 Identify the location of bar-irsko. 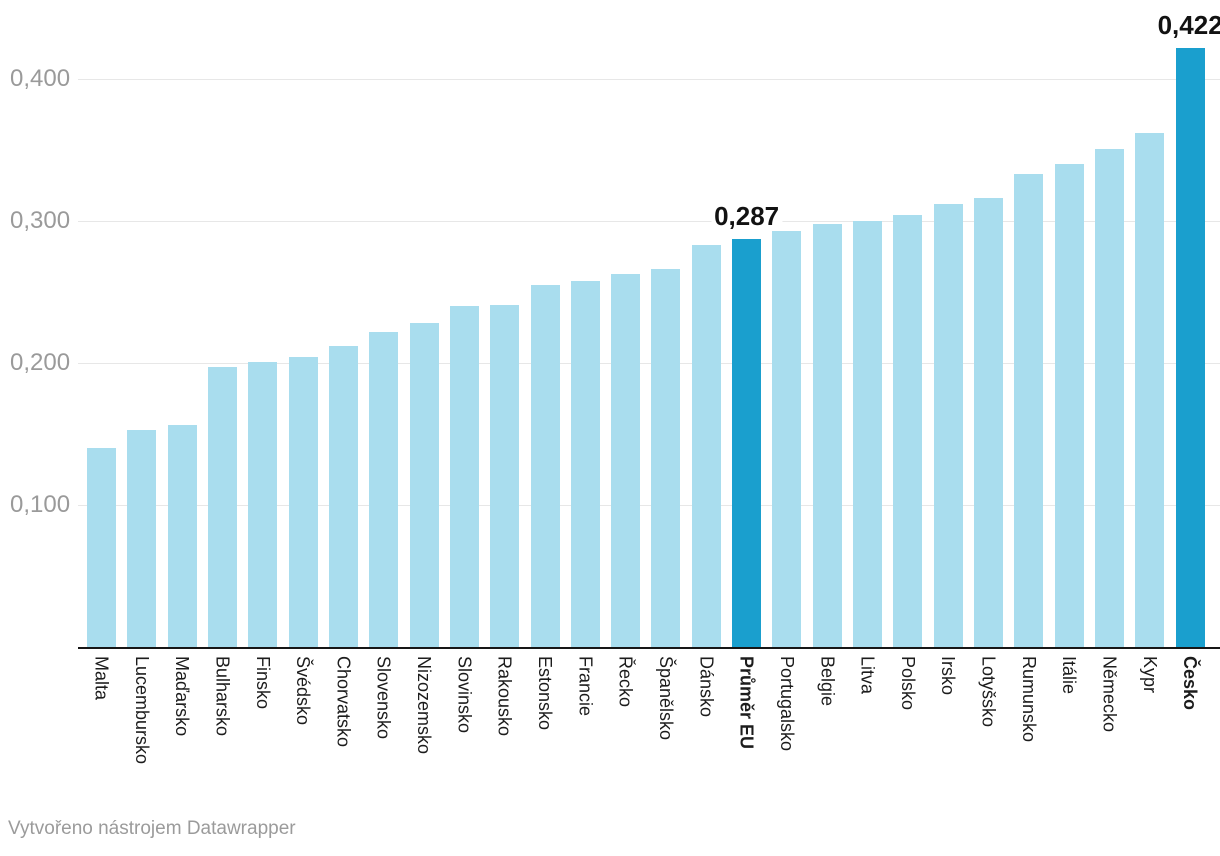
(948, 425).